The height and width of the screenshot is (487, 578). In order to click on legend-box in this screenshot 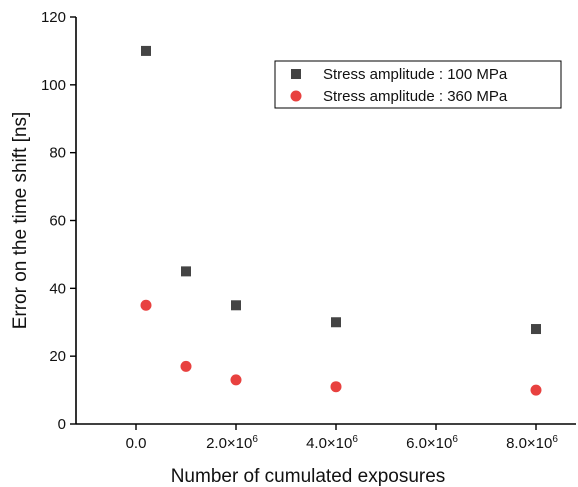, I will do `click(418, 84)`.